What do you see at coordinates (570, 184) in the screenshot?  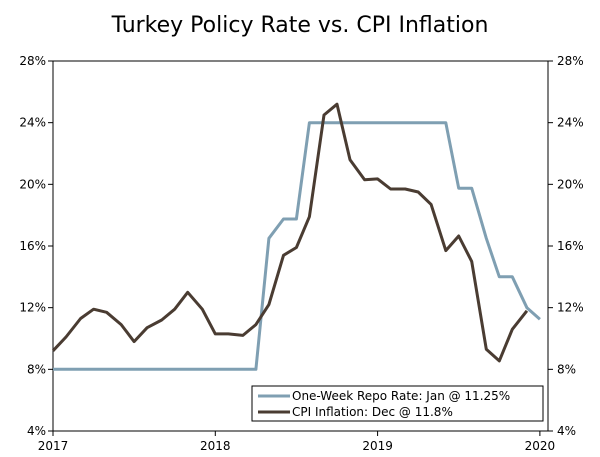 I see `y-right-tick-label: 20%` at bounding box center [570, 184].